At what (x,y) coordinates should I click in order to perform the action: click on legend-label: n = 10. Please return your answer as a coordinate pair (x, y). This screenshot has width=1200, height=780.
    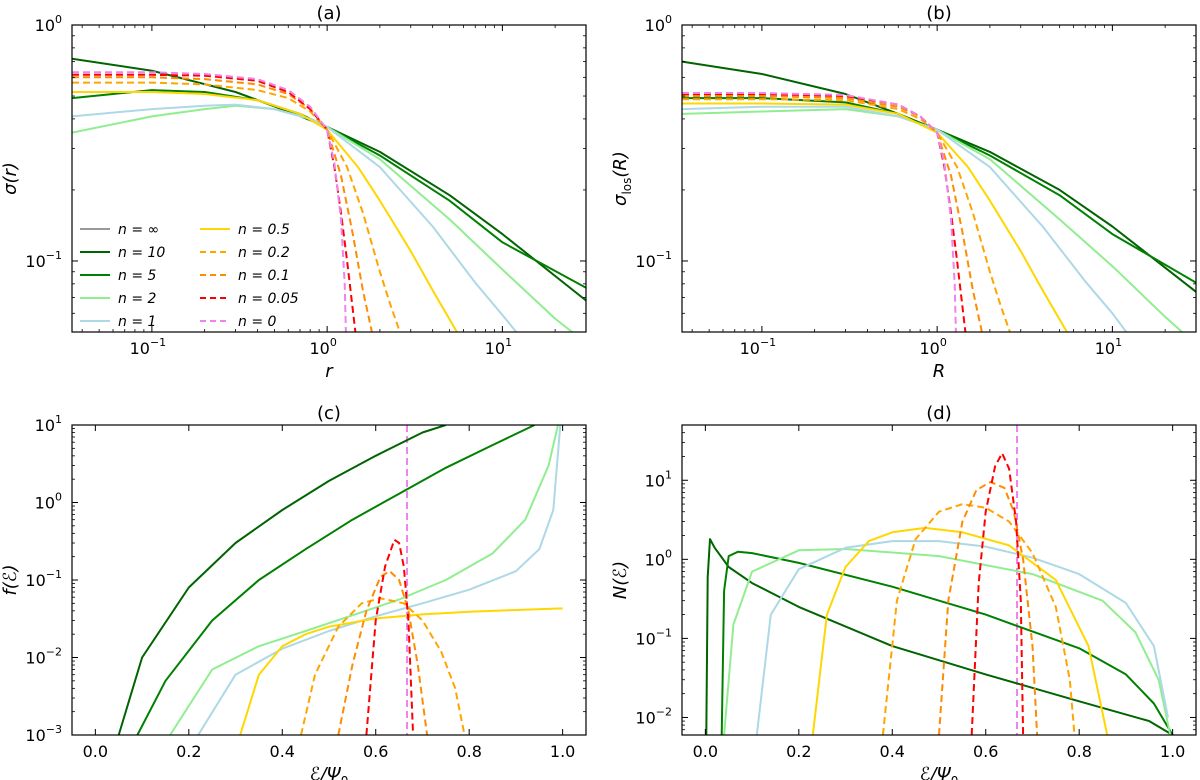
    Looking at the image, I should click on (141, 253).